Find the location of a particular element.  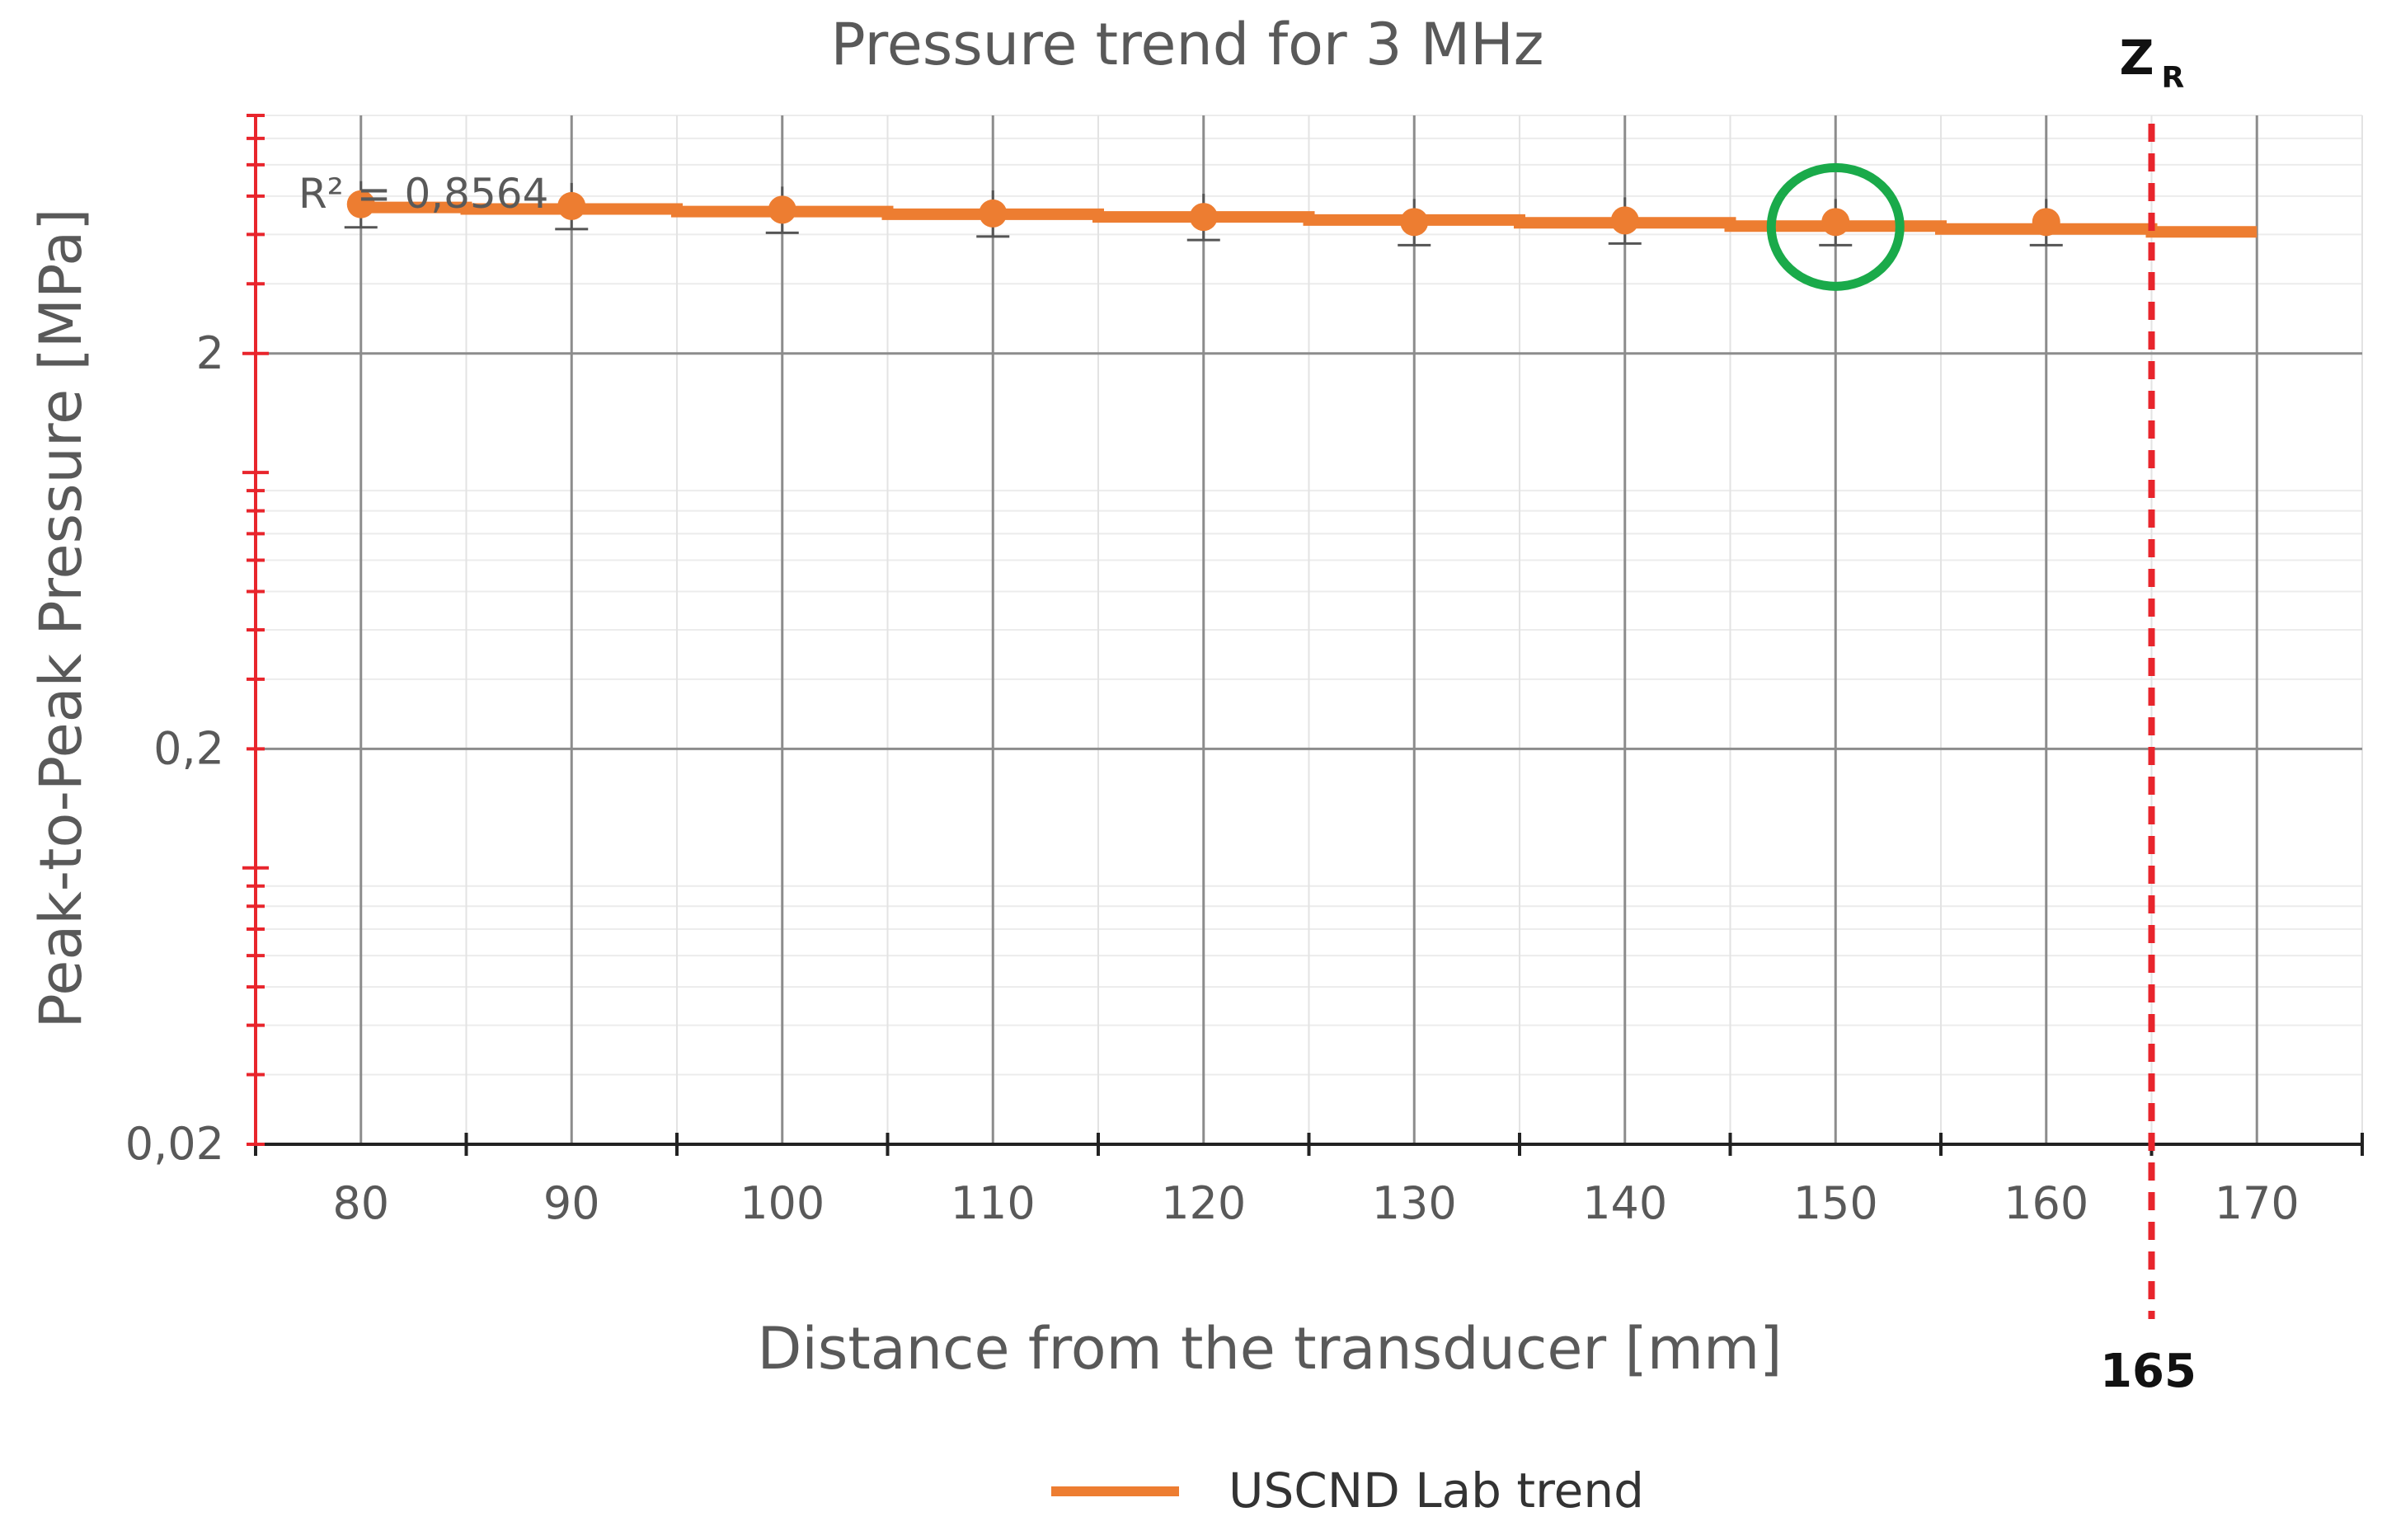

zr-name-subscript: R is located at coordinates (2173, 78).